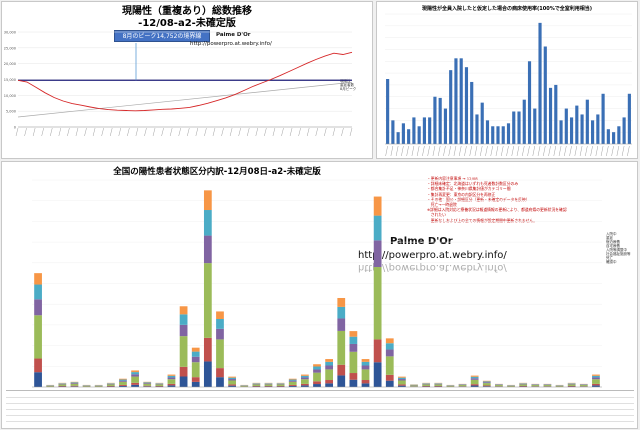  What do you see at coordinates (618, 248) in the screenshot?
I see `breakdown-legend: 入院中 重症 宿泊療養 自宅療養 入院等調整中 社会福祉施設等 死亡 確認中` at bounding box center [618, 248].